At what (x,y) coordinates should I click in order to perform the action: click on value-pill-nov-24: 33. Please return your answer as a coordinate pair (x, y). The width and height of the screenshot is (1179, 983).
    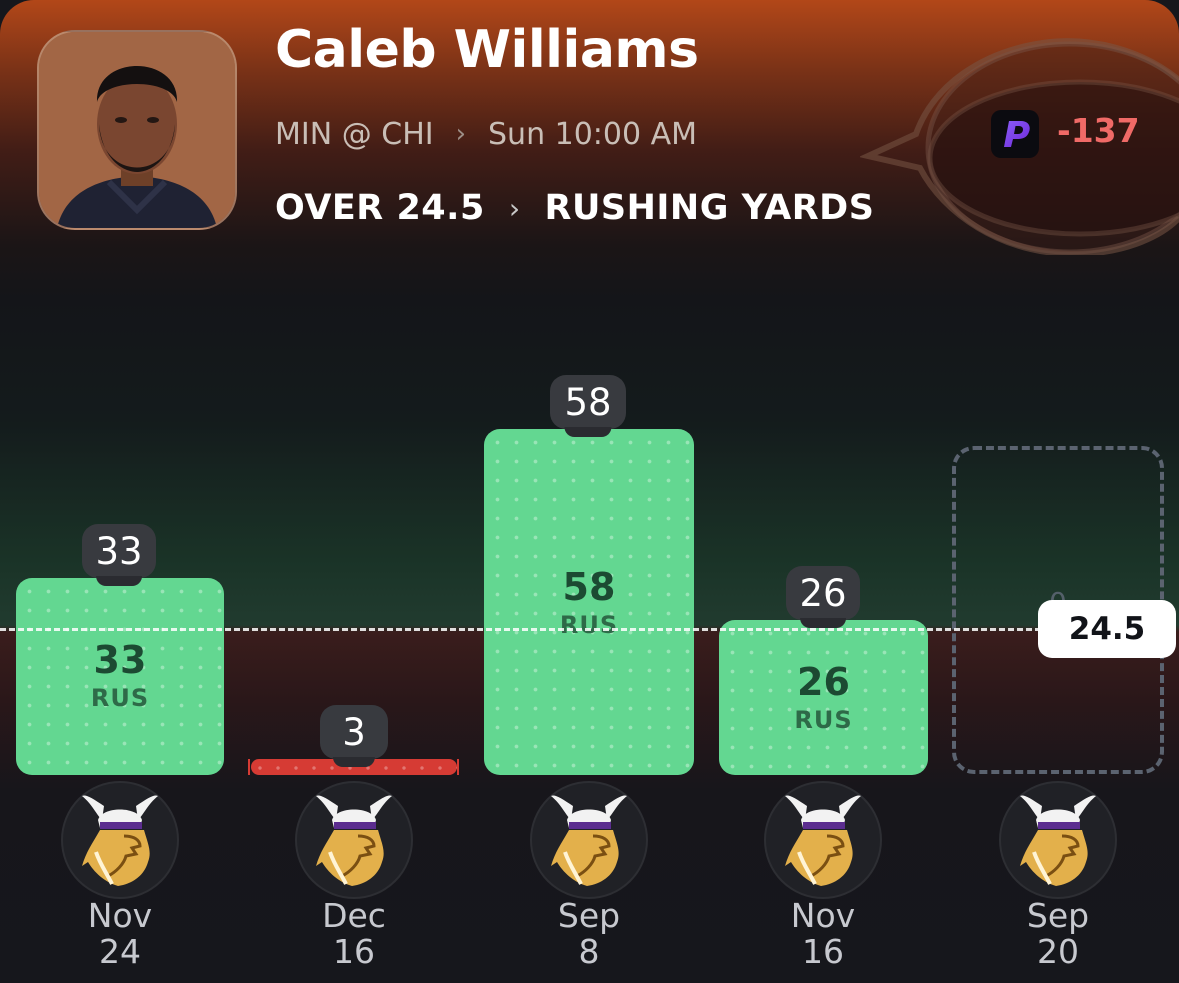
    Looking at the image, I should click on (119, 551).